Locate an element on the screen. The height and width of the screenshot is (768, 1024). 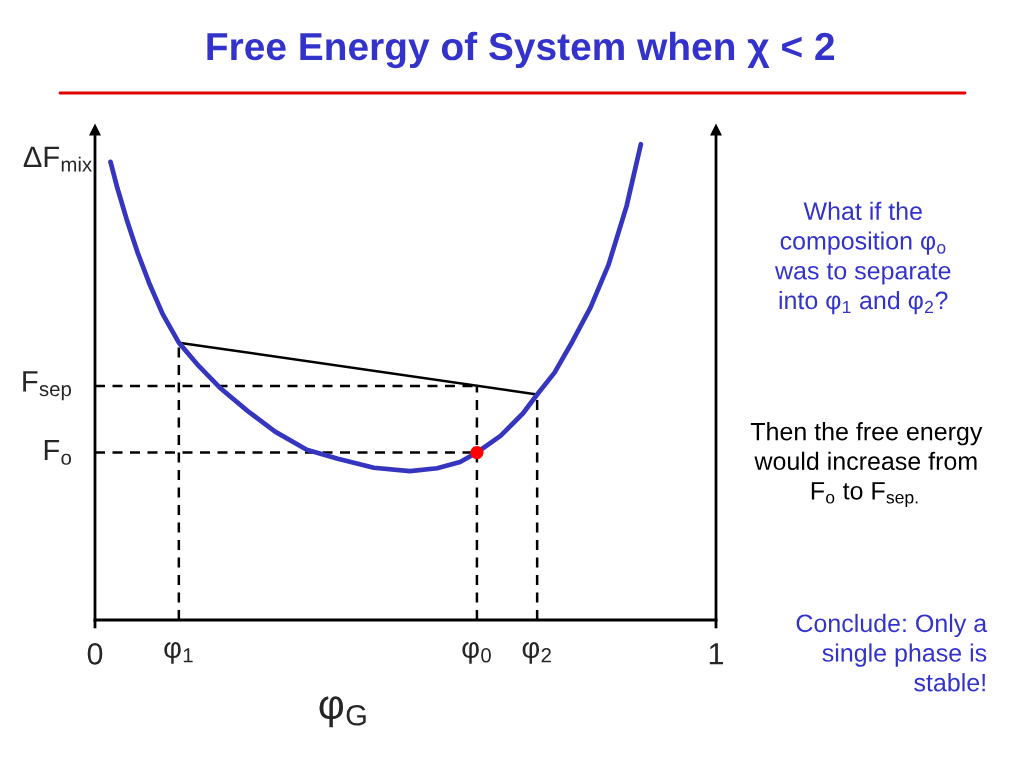
annotation: φ$_{2}$ is located at coordinates (536, 652).